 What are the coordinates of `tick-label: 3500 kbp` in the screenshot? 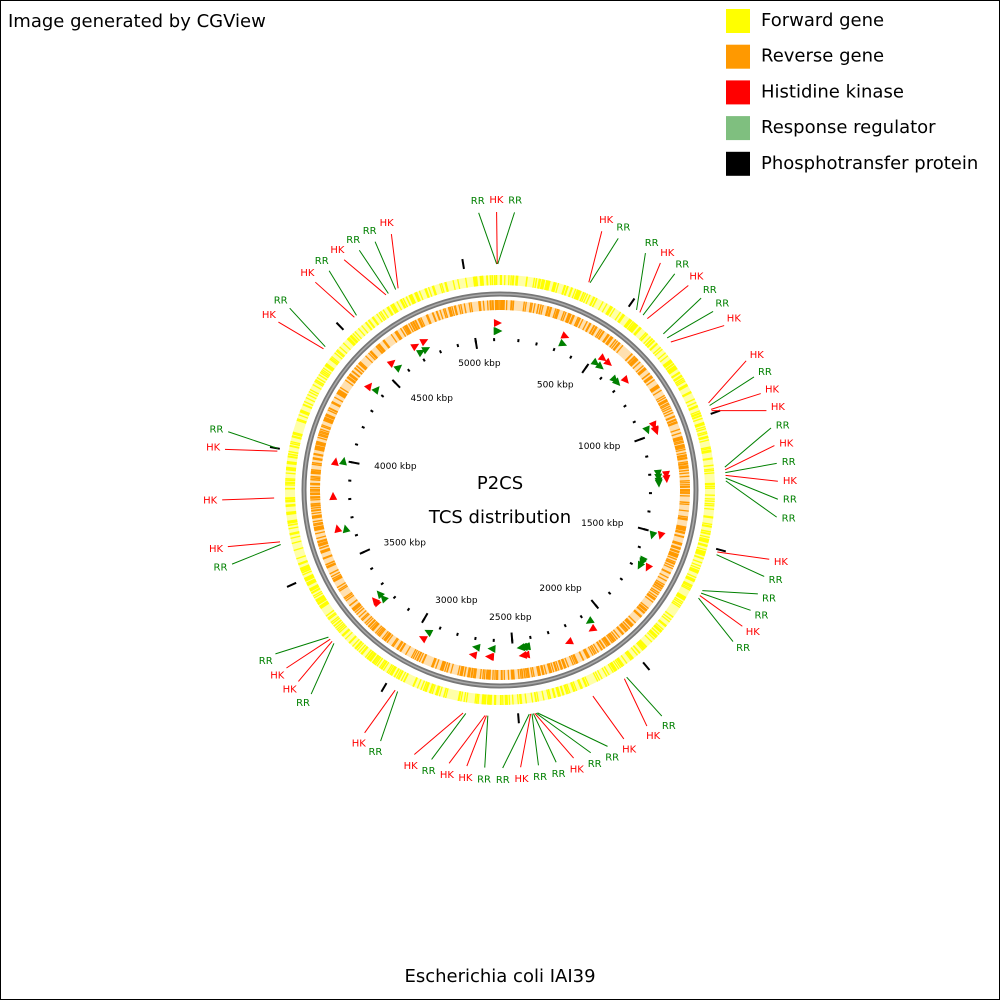 It's located at (405, 544).